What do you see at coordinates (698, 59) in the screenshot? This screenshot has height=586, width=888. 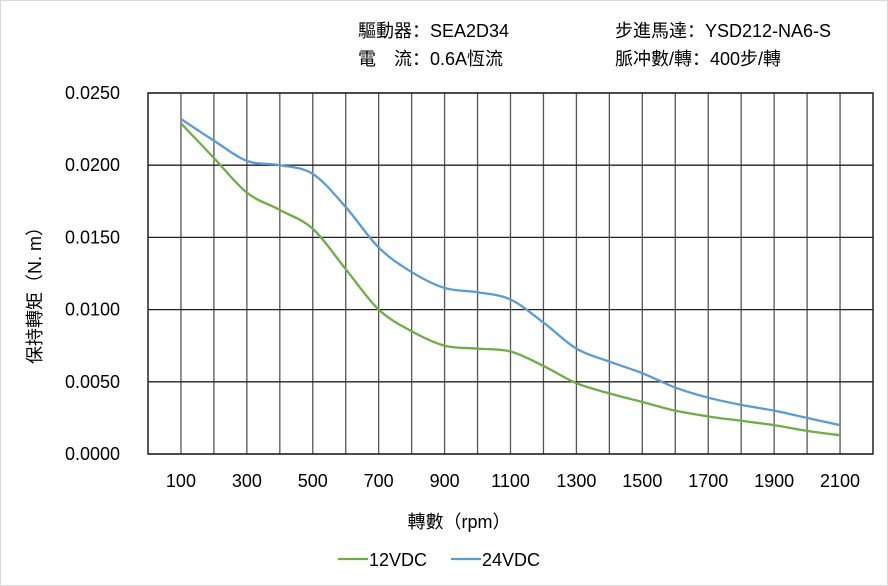 I see `pulses-info: 脈冲數/轉：400步/轉` at bounding box center [698, 59].